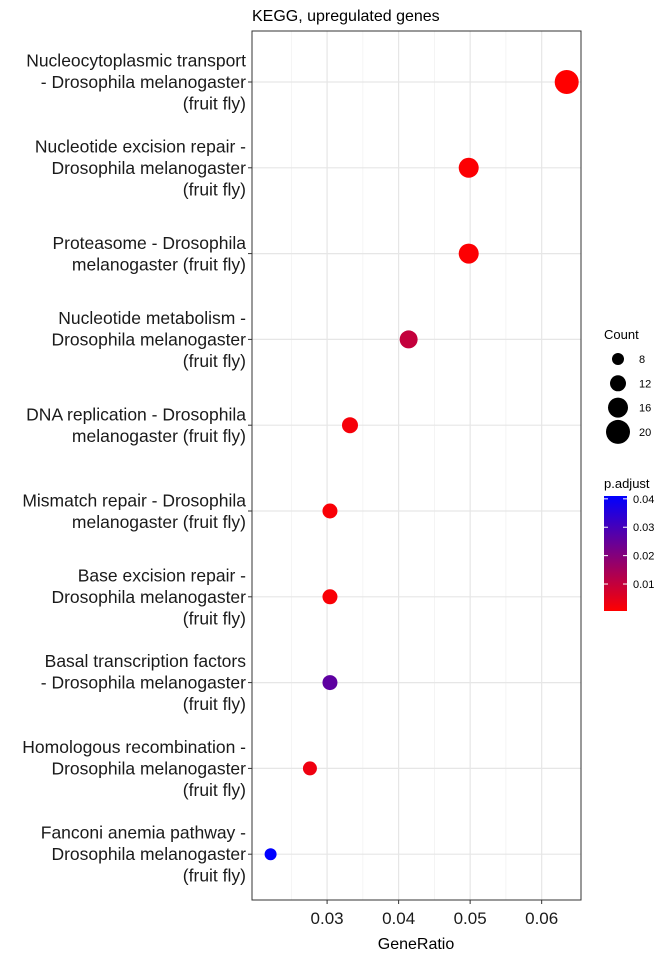  Describe the element at coordinates (629, 543) in the screenshot. I see `p-adjust-legend: p.adjust 0.04 0.03 0.02 0.01` at that location.